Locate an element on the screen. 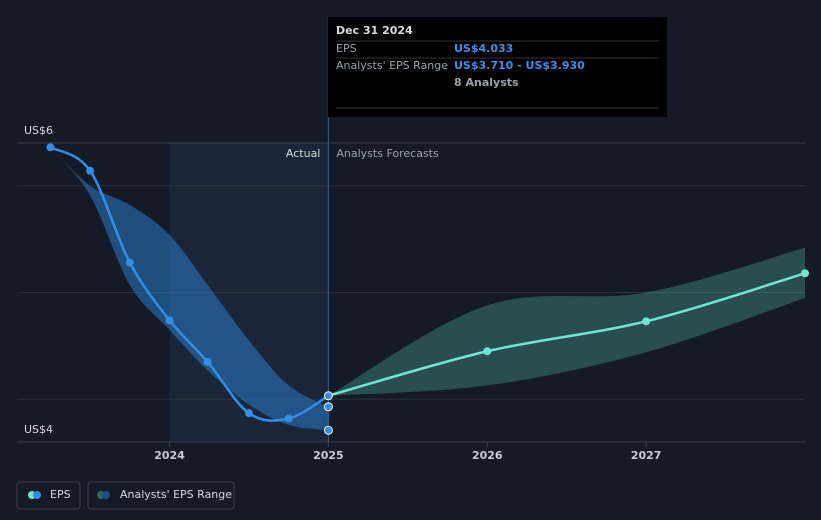 This screenshot has height=520, width=821. tooltip-label: Analysts' EPS Range is located at coordinates (392, 65).